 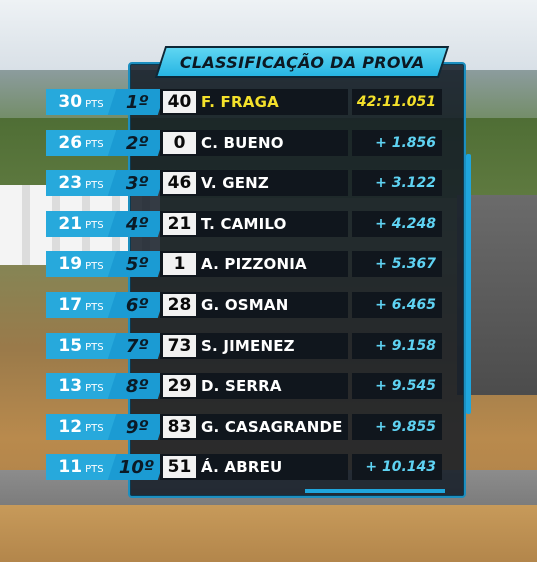 I want to click on car-number: 0, so click(x=179, y=142).